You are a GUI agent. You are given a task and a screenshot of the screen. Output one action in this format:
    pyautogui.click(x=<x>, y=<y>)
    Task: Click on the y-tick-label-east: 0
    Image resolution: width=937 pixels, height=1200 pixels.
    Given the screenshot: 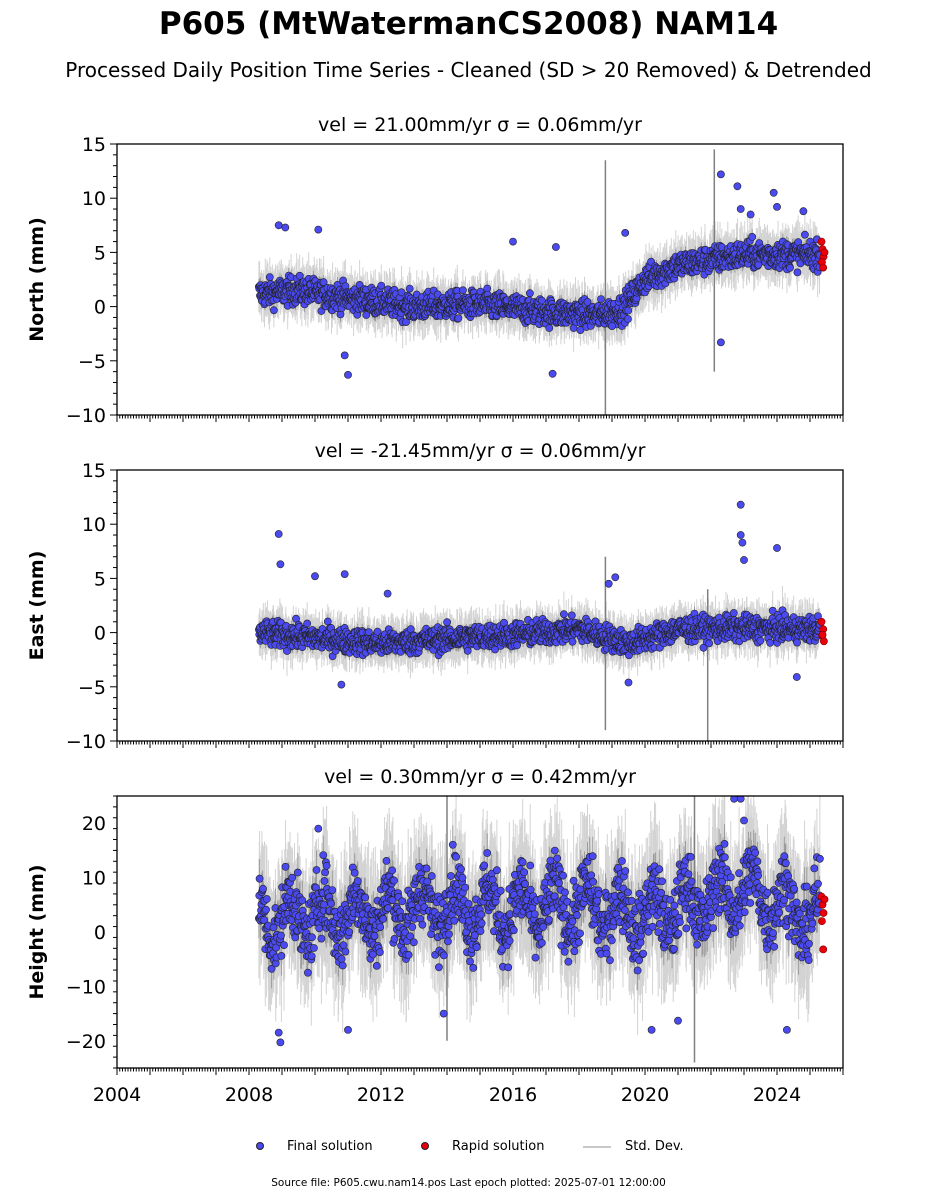 What is the action you would take?
    pyautogui.click(x=100, y=634)
    